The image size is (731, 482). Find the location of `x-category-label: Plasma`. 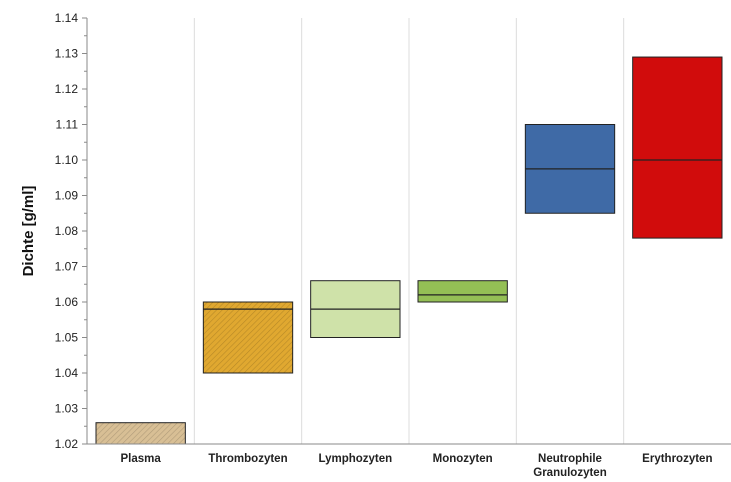

x-category-label: Plasma is located at coordinates (141, 459).